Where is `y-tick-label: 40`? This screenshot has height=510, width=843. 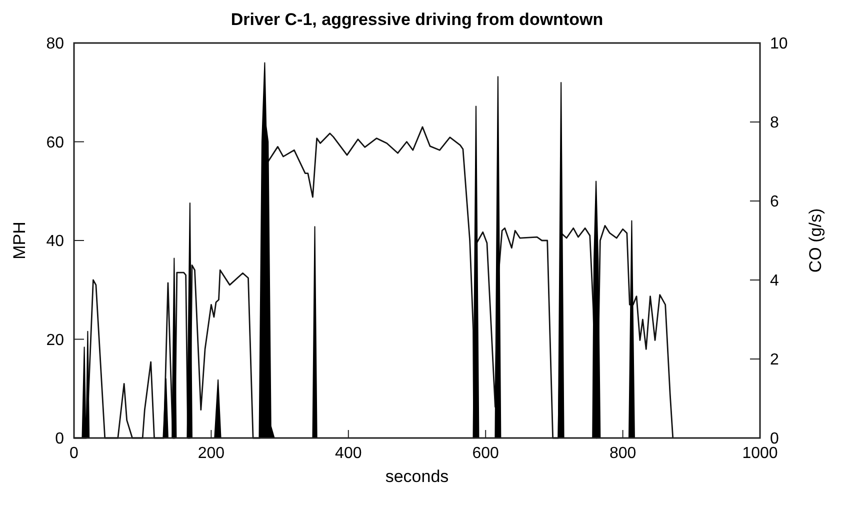 y-tick-label: 40 is located at coordinates (55, 241).